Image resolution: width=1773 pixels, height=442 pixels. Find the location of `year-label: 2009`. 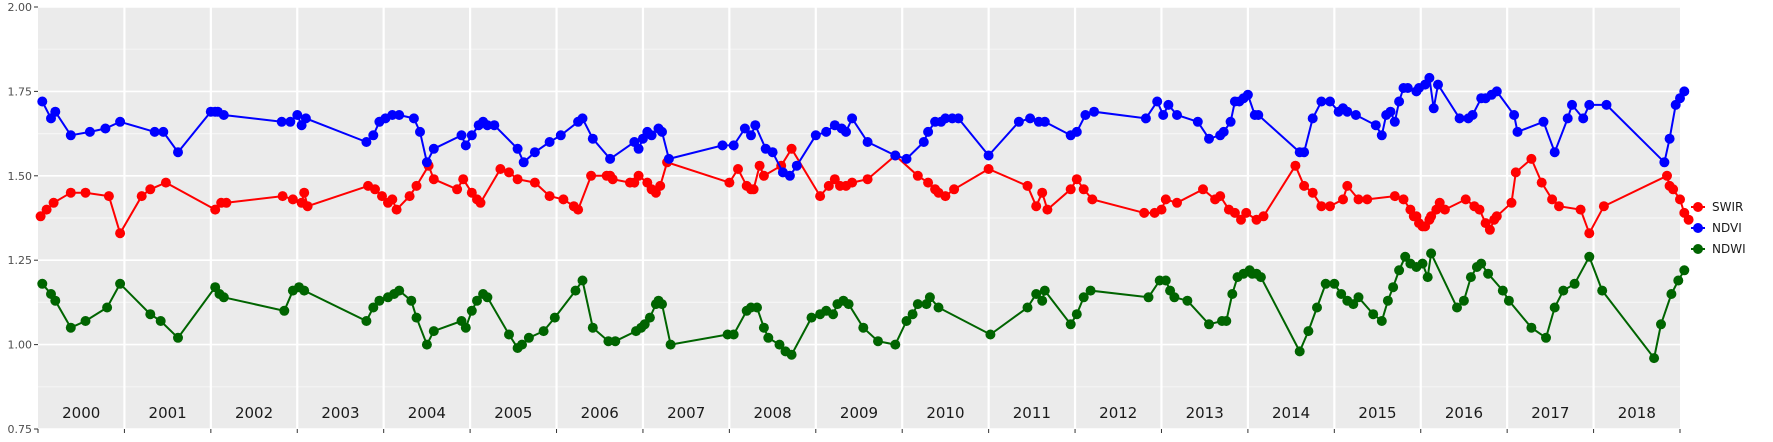

year-label: 2009 is located at coordinates (859, 413).